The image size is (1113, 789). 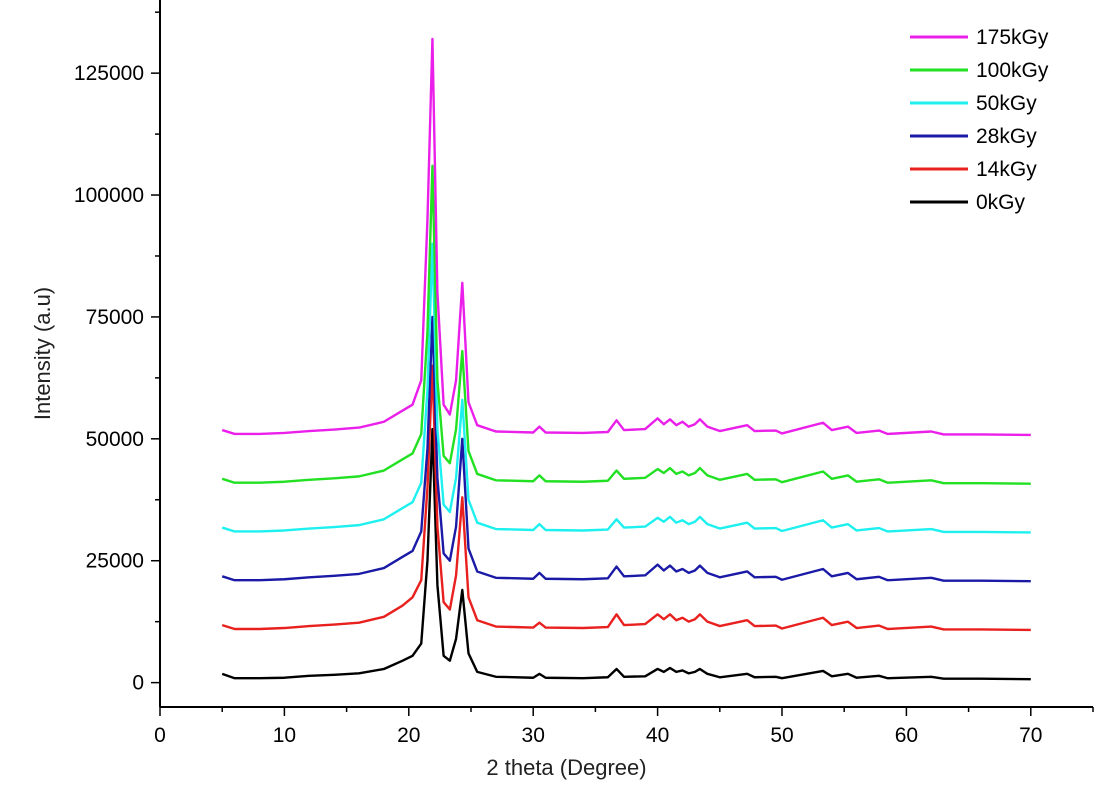 What do you see at coordinates (1006, 103) in the screenshot?
I see `legend-label: 50kGy` at bounding box center [1006, 103].